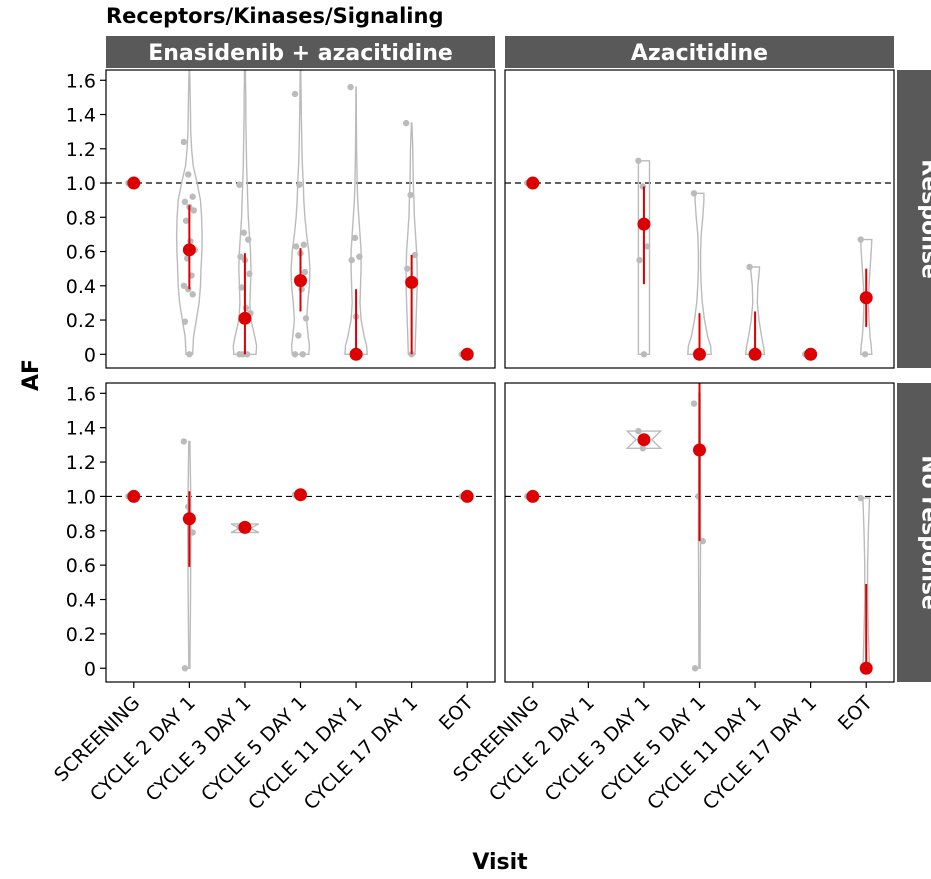  Describe the element at coordinates (81, 463) in the screenshot. I see `y-tick-label: 1.2` at that location.